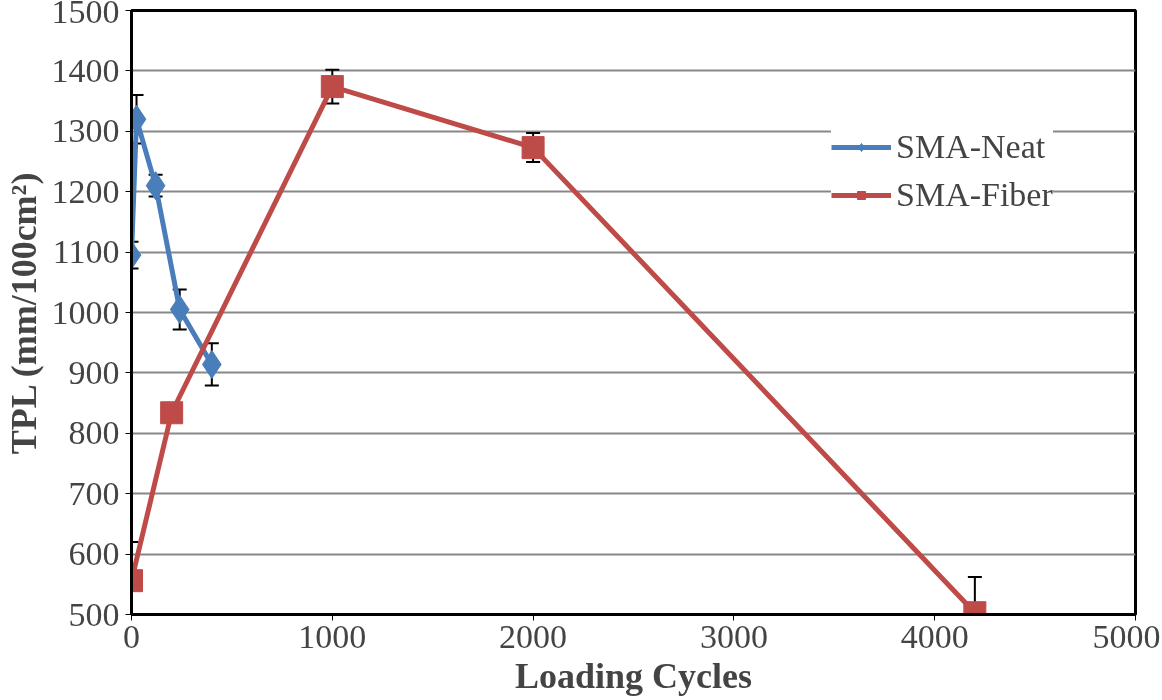  Describe the element at coordinates (94, 554) in the screenshot. I see `y-tick-label: 600` at that location.